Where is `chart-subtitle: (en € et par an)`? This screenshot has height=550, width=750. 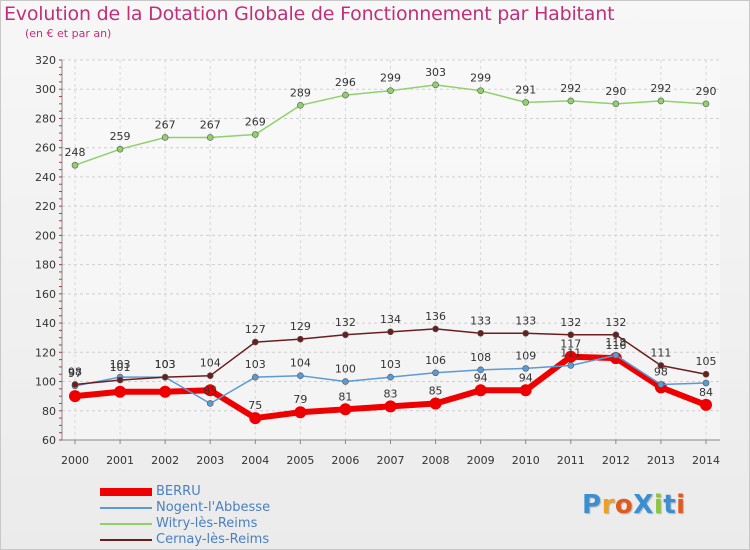
chart-subtitle: (en € et par an) is located at coordinates (68, 33).